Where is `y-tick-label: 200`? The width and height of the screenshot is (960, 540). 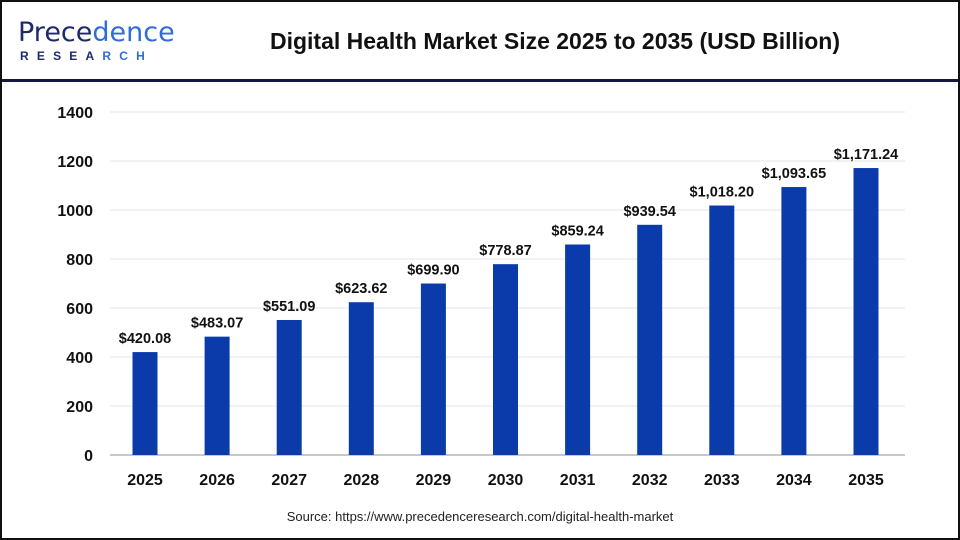 y-tick-label: 200 is located at coordinates (79, 407).